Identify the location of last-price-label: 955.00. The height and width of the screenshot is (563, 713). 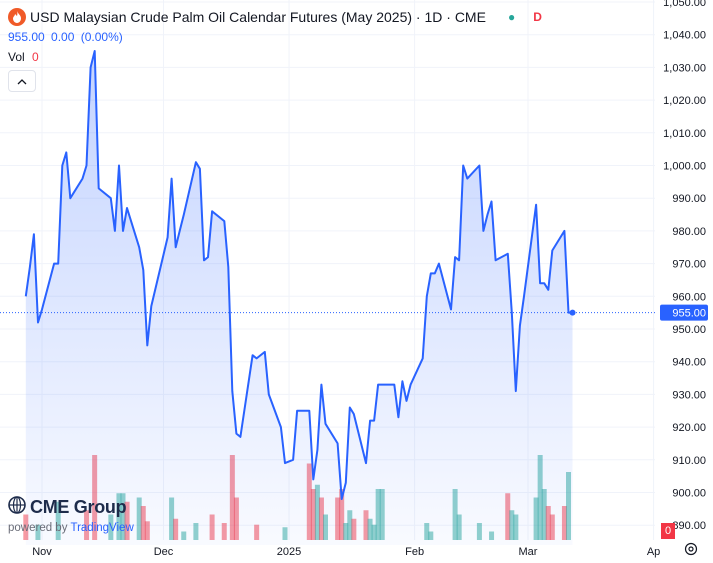
(689, 314).